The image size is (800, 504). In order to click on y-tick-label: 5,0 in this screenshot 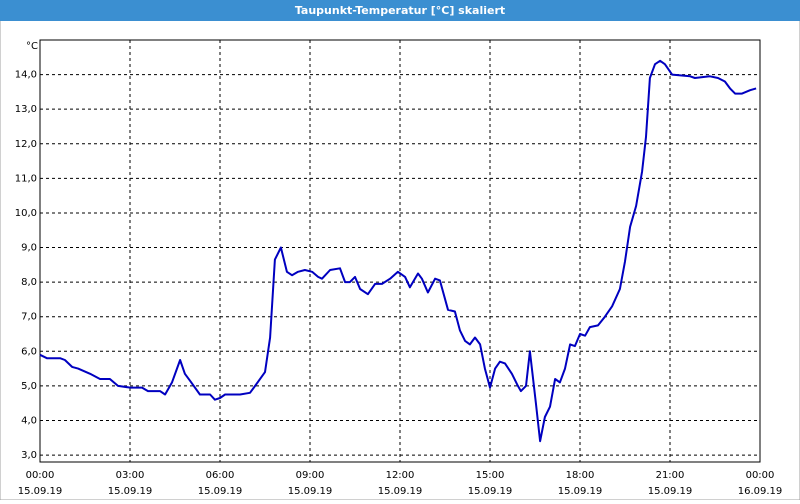, I will do `click(29, 386)`.